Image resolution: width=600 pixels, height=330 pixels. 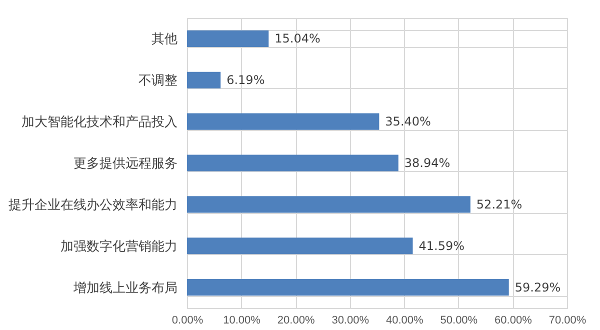 I want to click on x-tick-label: 30.00%, so click(x=351, y=320).